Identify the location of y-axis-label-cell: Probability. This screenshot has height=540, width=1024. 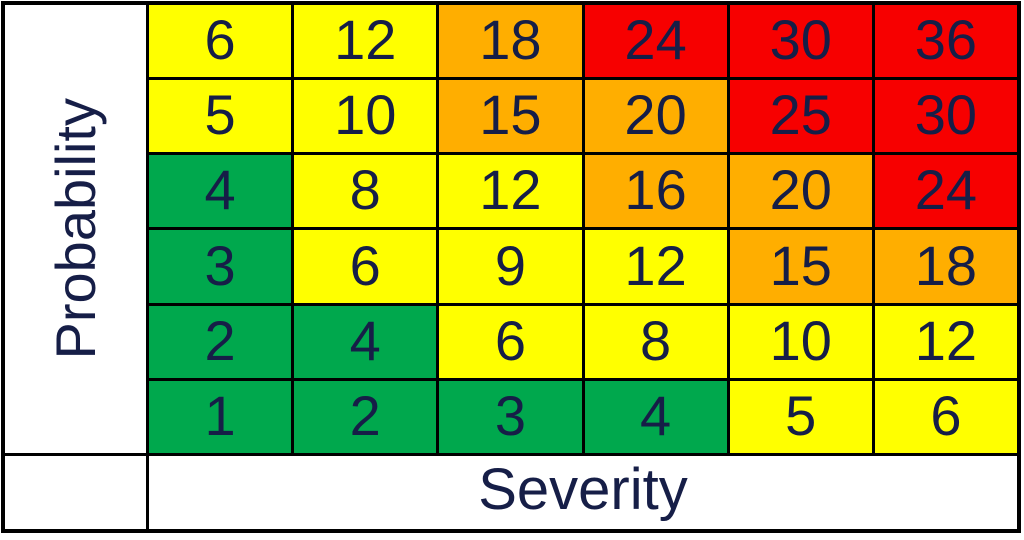
(75, 229).